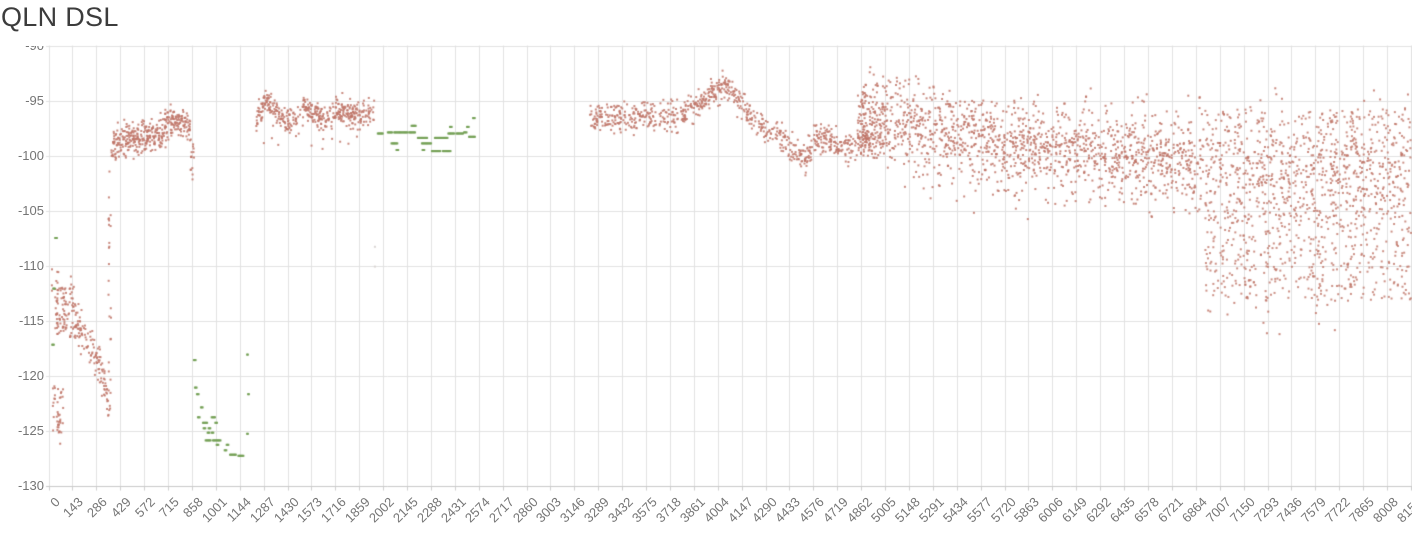 This screenshot has width=1412, height=535. Describe the element at coordinates (30, 375) in the screenshot. I see `y-tick-label: -120` at that location.